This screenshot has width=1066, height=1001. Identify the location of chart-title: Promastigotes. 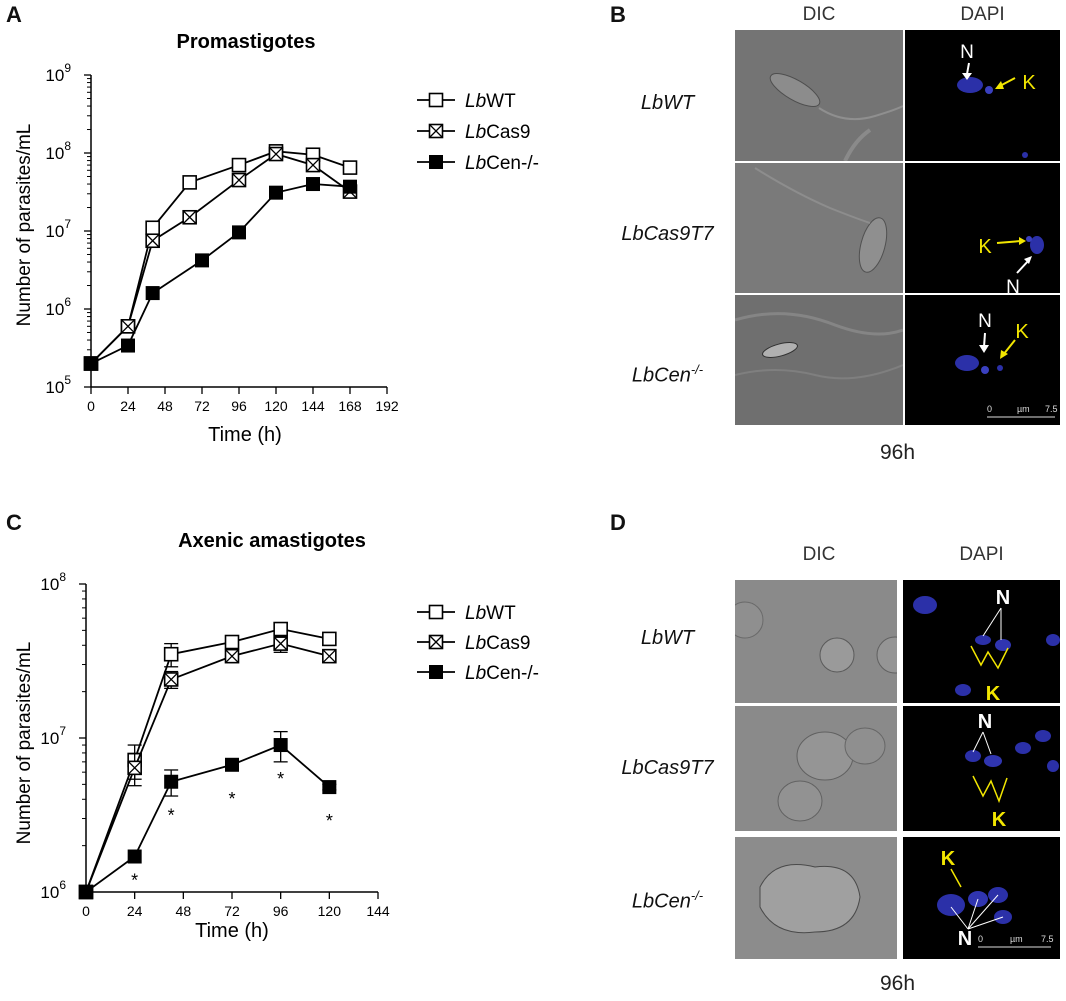
(246, 42).